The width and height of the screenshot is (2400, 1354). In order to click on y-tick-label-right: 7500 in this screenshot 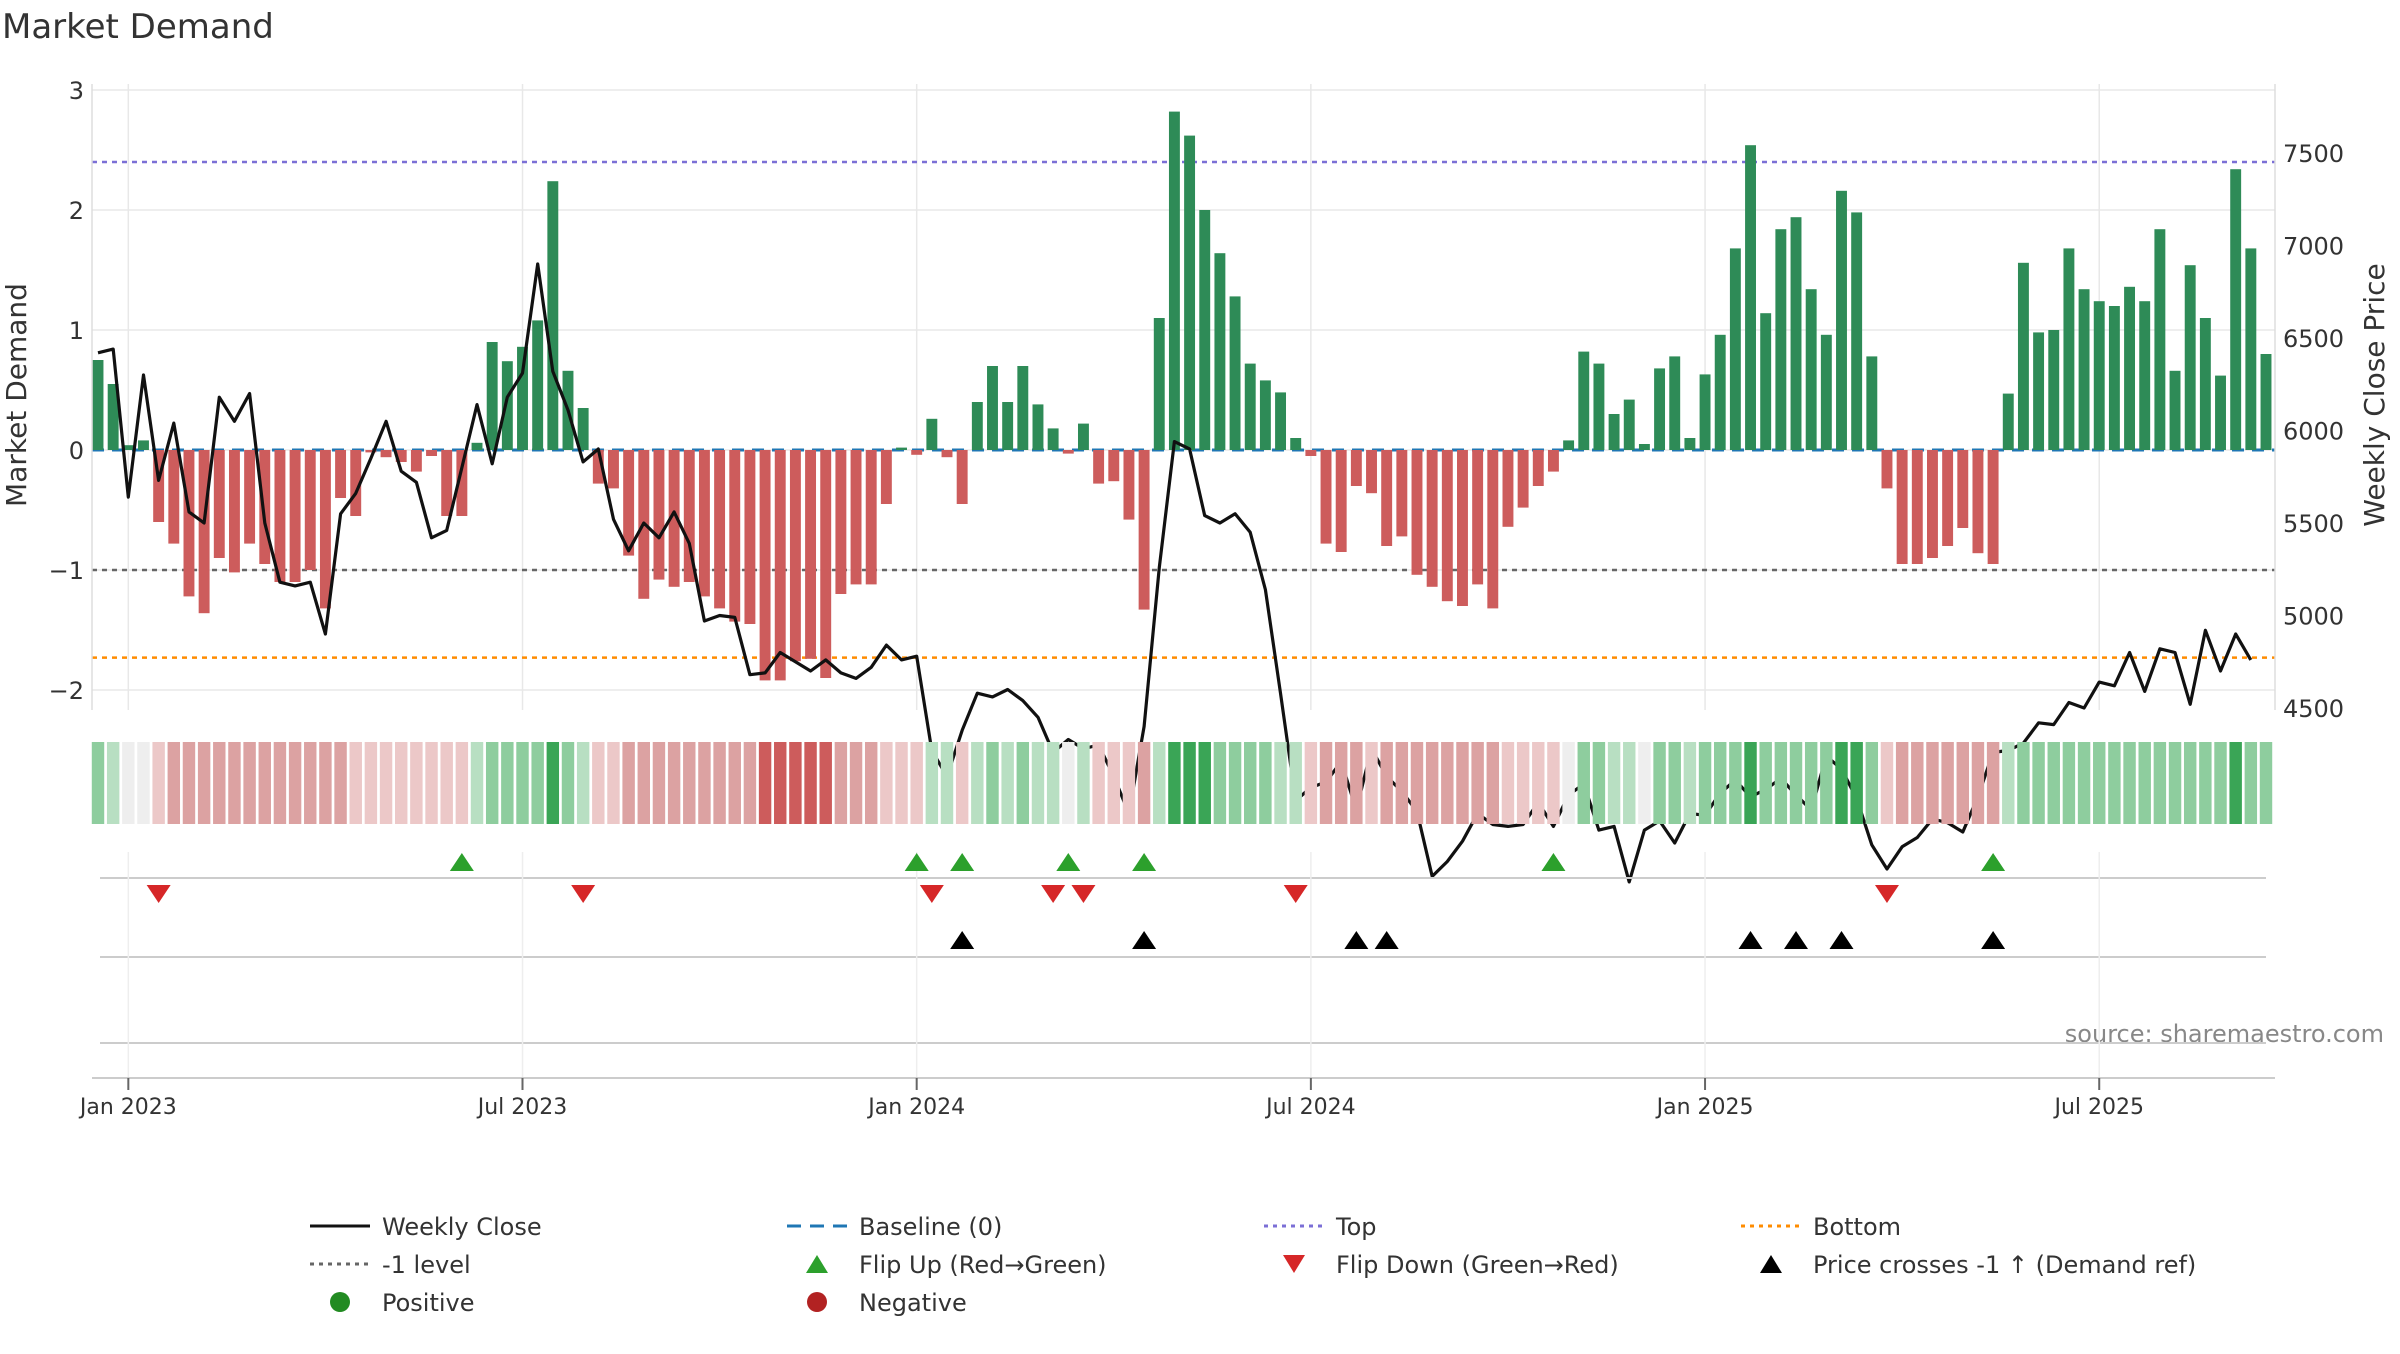, I will do `click(2313, 154)`.